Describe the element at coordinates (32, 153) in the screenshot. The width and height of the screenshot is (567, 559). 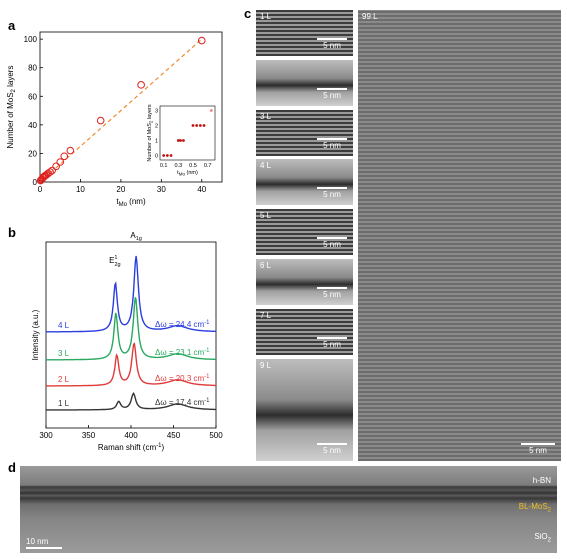
I see `y-tick-label: 20` at that location.